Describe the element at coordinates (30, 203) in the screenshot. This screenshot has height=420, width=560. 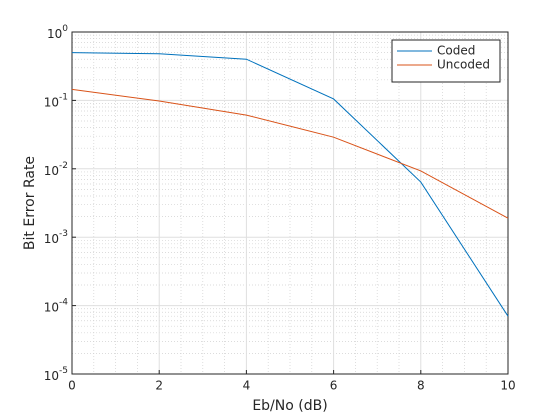
I see `y-axis-label: Bit Error Rate` at that location.